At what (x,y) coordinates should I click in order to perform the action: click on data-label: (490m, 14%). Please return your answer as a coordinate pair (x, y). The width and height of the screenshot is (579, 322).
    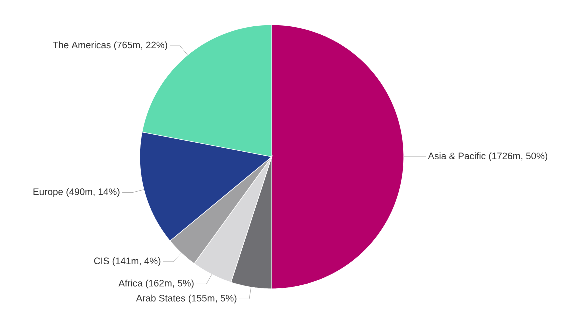
    Looking at the image, I should click on (93, 193).